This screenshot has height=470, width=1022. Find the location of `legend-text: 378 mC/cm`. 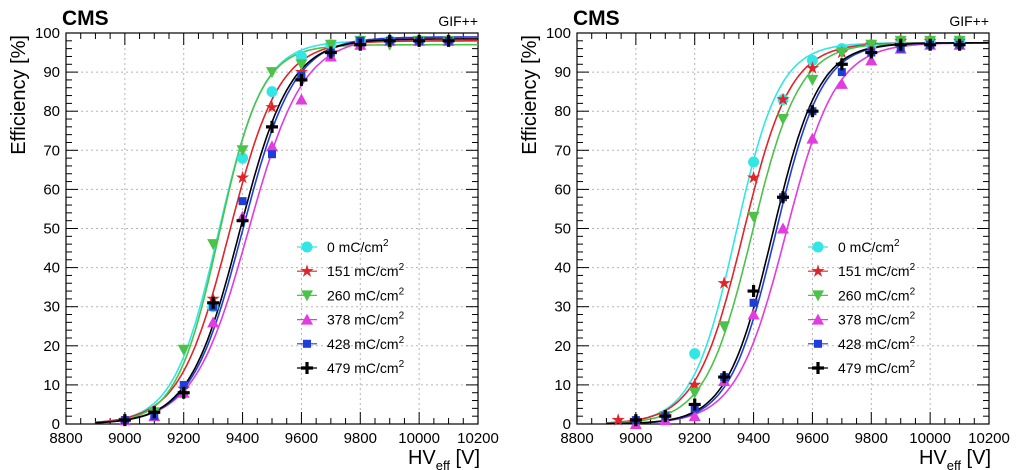

legend-text: 378 mC/cm is located at coordinates (874, 320).